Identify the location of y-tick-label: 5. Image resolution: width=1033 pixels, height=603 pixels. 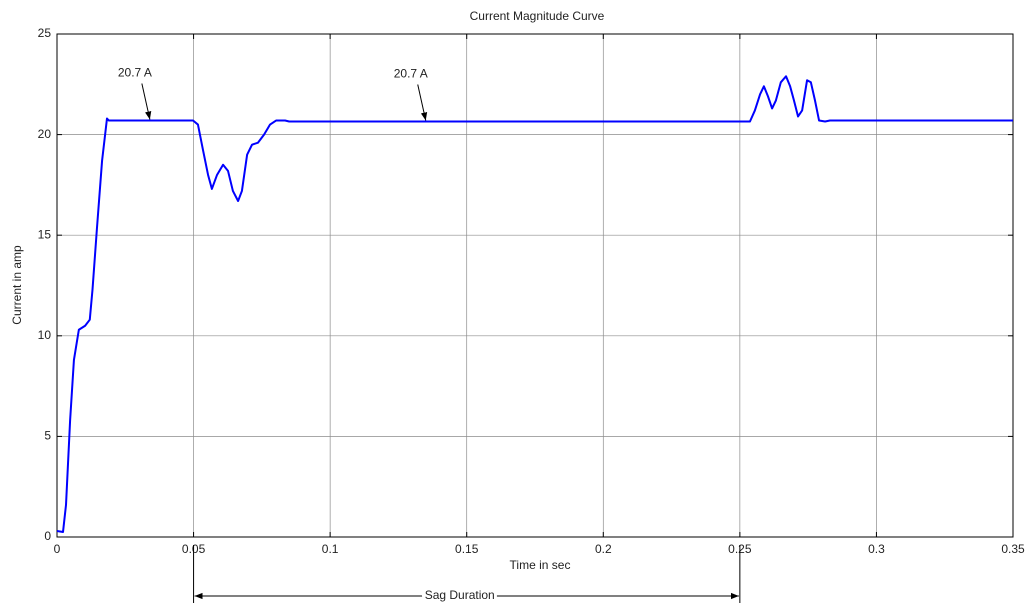
(47, 436).